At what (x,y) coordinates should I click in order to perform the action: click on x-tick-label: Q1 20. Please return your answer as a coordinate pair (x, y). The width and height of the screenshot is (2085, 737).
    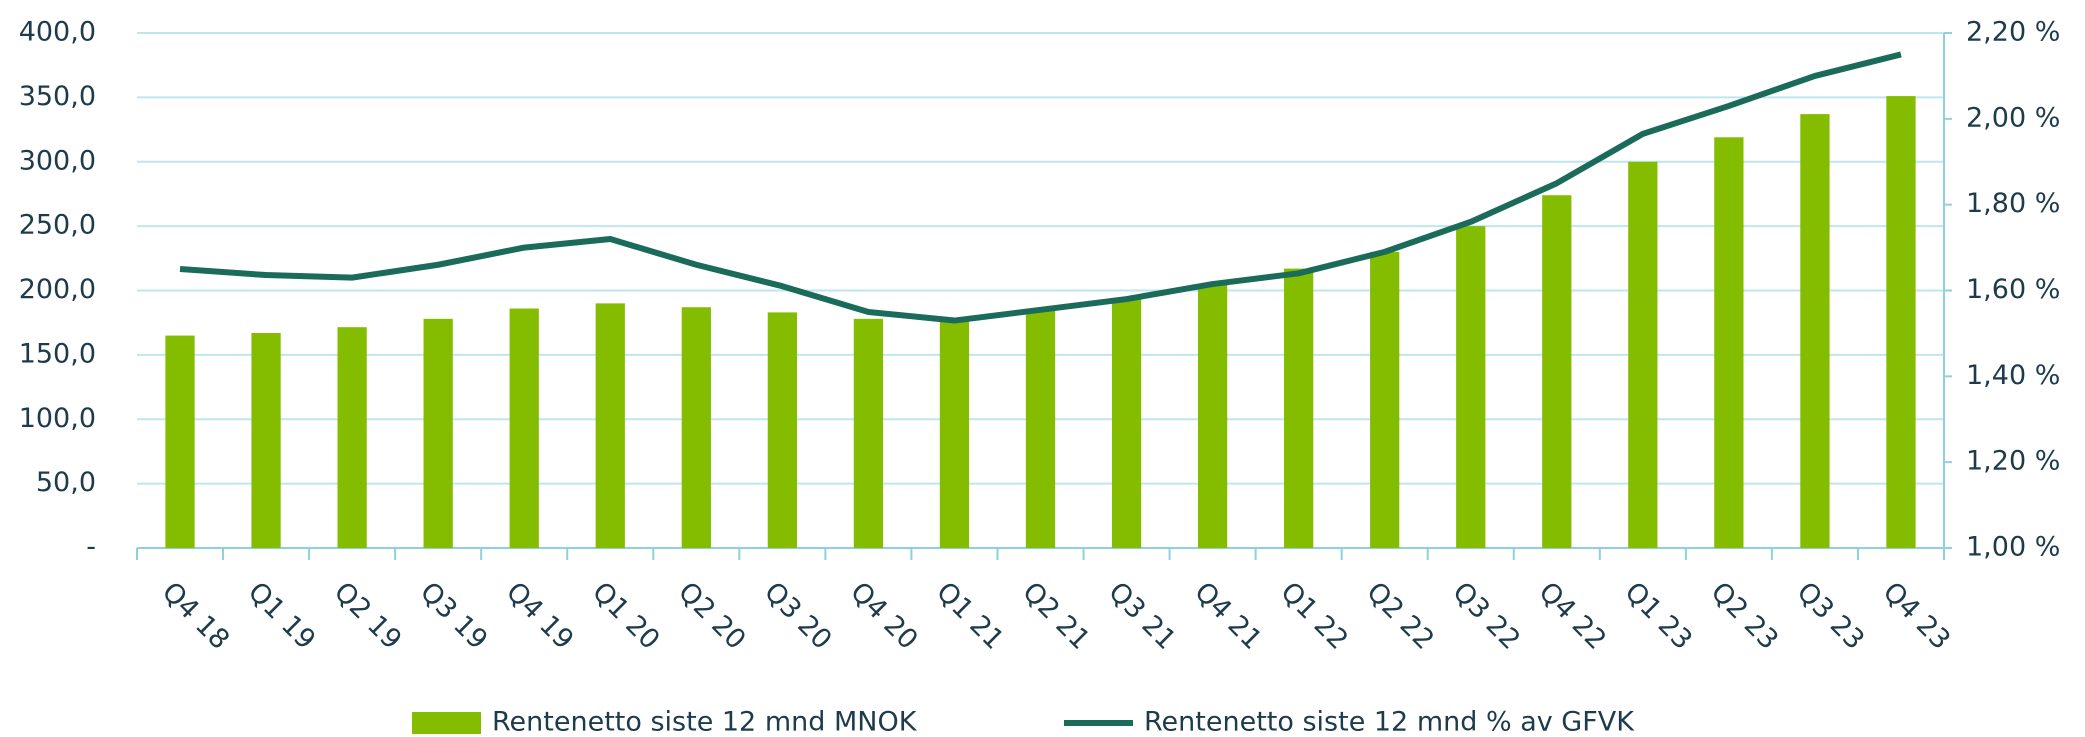
    Looking at the image, I should click on (625, 615).